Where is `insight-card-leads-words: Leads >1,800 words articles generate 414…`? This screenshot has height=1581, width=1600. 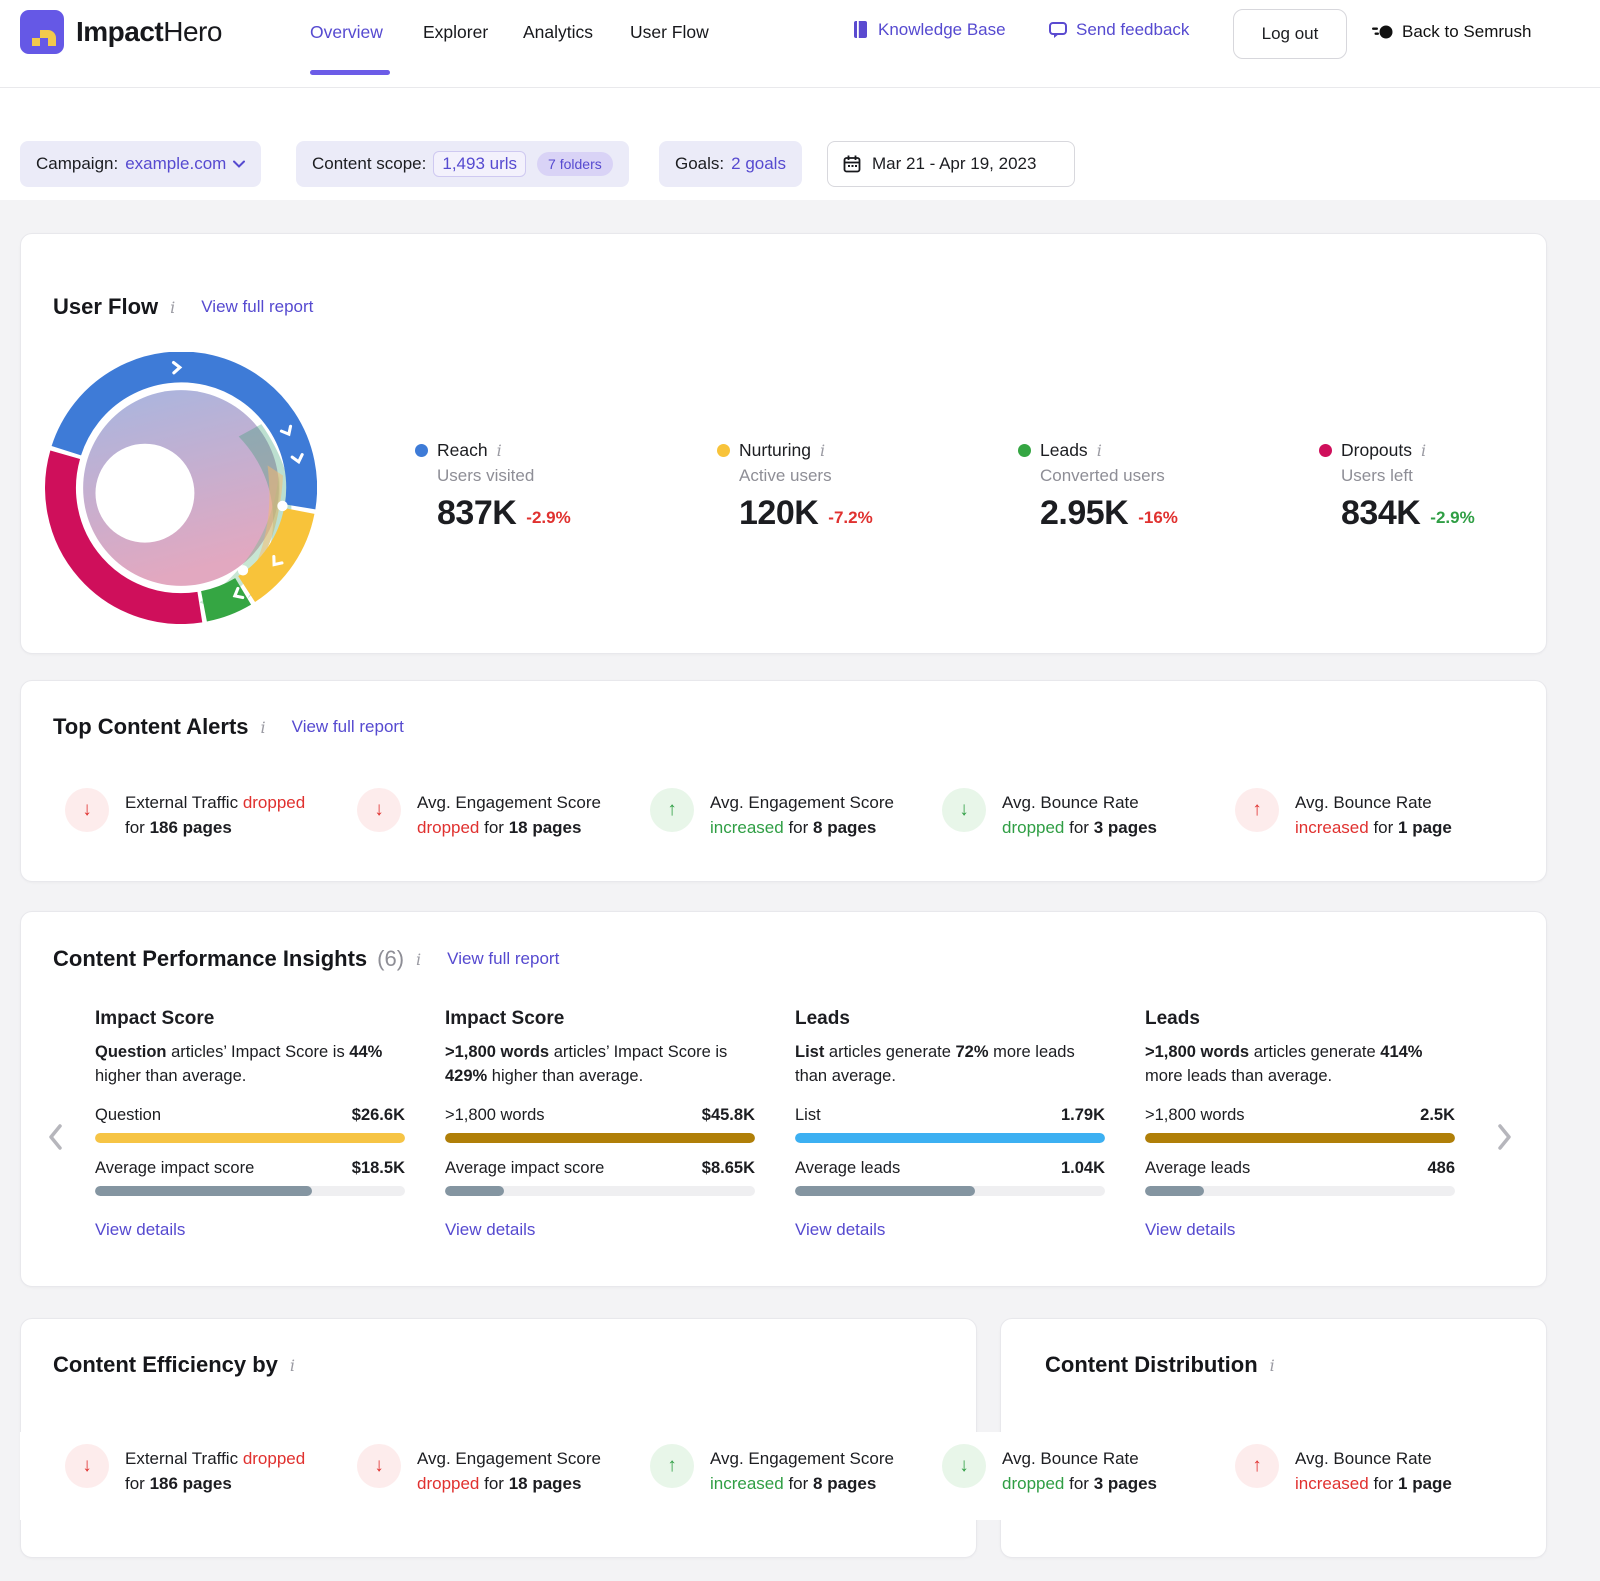 insight-card-leads-words: Leads >1,800 words articles generate 414… is located at coordinates (1300, 1124).